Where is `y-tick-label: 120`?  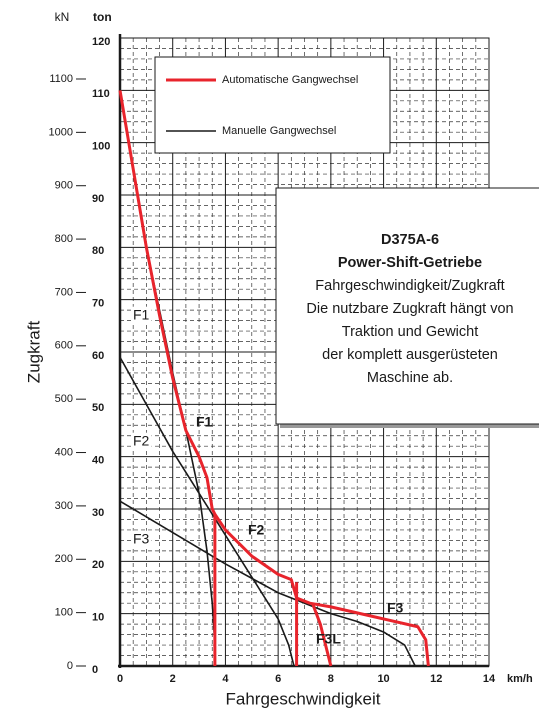
y-tick-label: 120 is located at coordinates (101, 42).